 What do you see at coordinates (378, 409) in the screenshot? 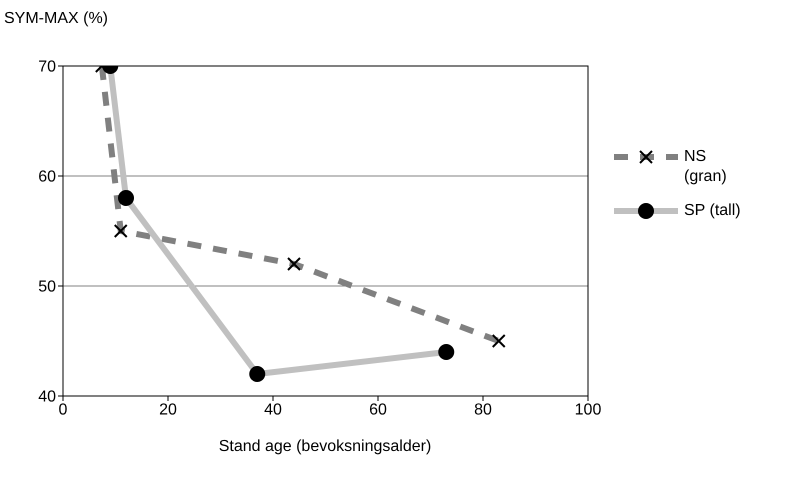
I see `x-tick-label: 60` at bounding box center [378, 409].